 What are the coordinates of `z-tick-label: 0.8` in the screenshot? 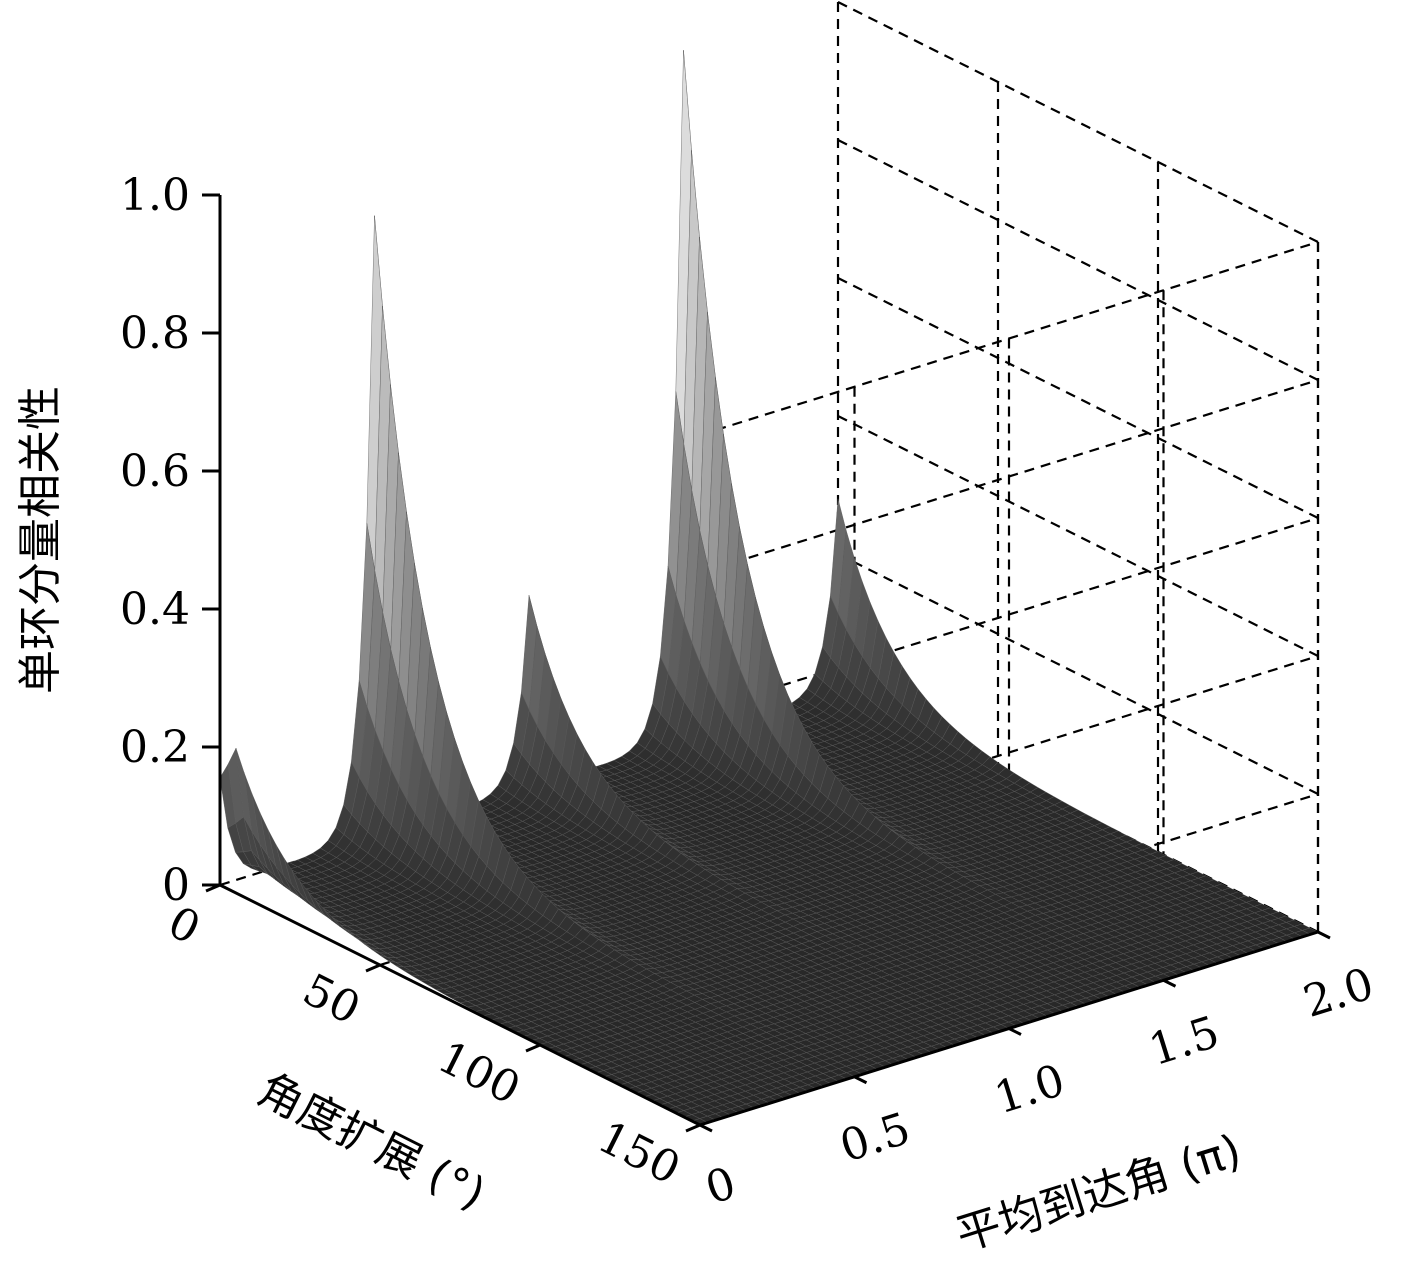 It's located at (155, 333).